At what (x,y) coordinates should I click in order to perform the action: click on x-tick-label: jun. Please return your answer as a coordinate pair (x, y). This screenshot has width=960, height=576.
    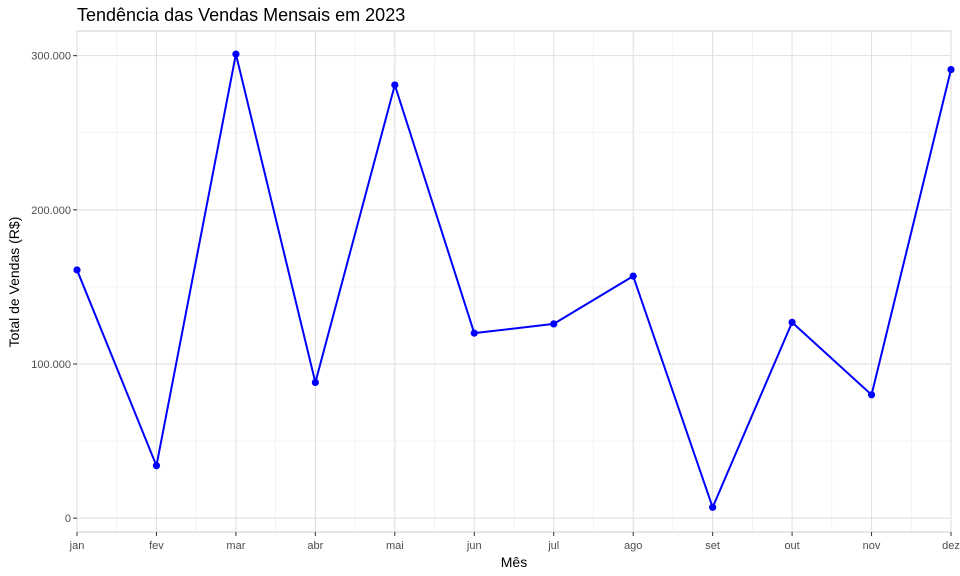
    Looking at the image, I should click on (474, 546).